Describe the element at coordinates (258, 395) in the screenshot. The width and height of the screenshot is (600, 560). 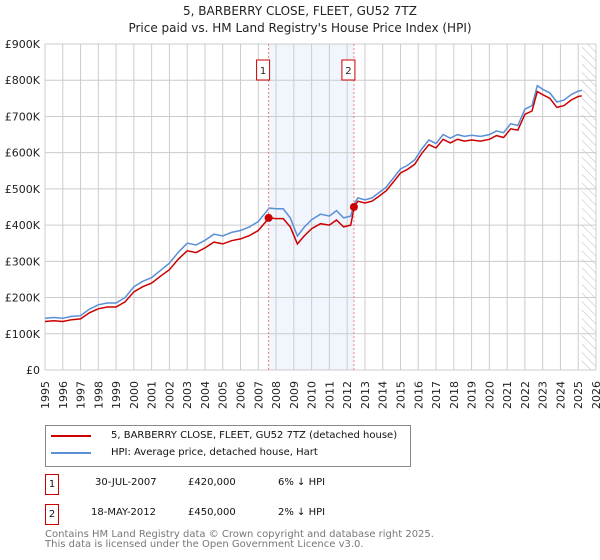
I see `x-tick-label: 2007` at that location.